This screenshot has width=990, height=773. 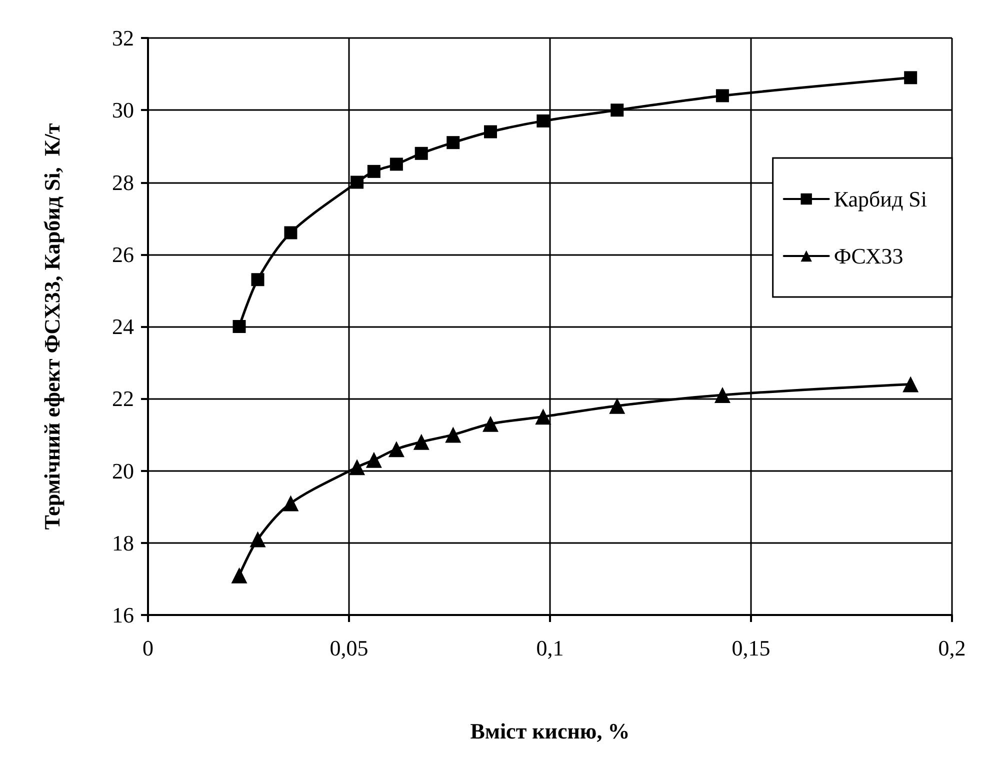 What do you see at coordinates (52, 326) in the screenshot?
I see `y-axis-title: Термічний ефект ФСХ33, Карбид Si, К/т` at bounding box center [52, 326].